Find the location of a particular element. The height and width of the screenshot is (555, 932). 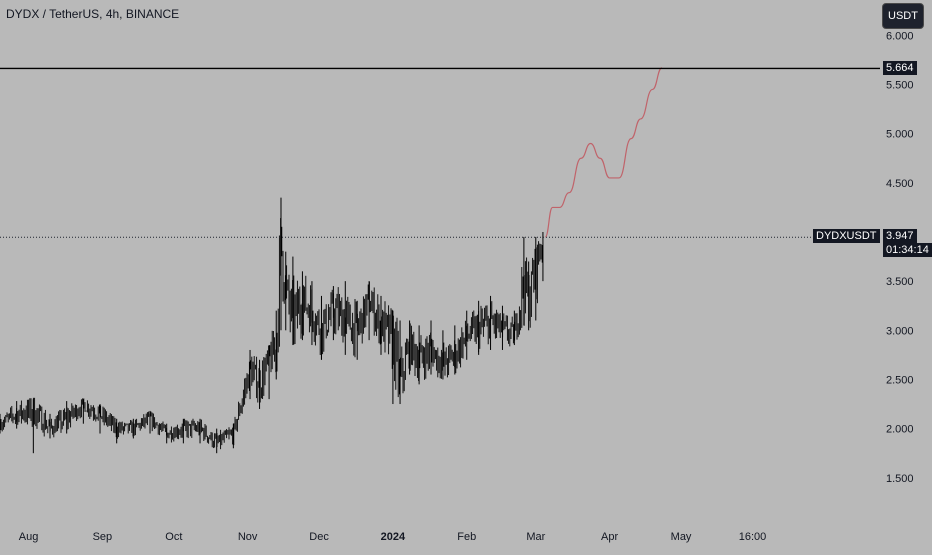

price-tick-label: 2.500 is located at coordinates (900, 380).